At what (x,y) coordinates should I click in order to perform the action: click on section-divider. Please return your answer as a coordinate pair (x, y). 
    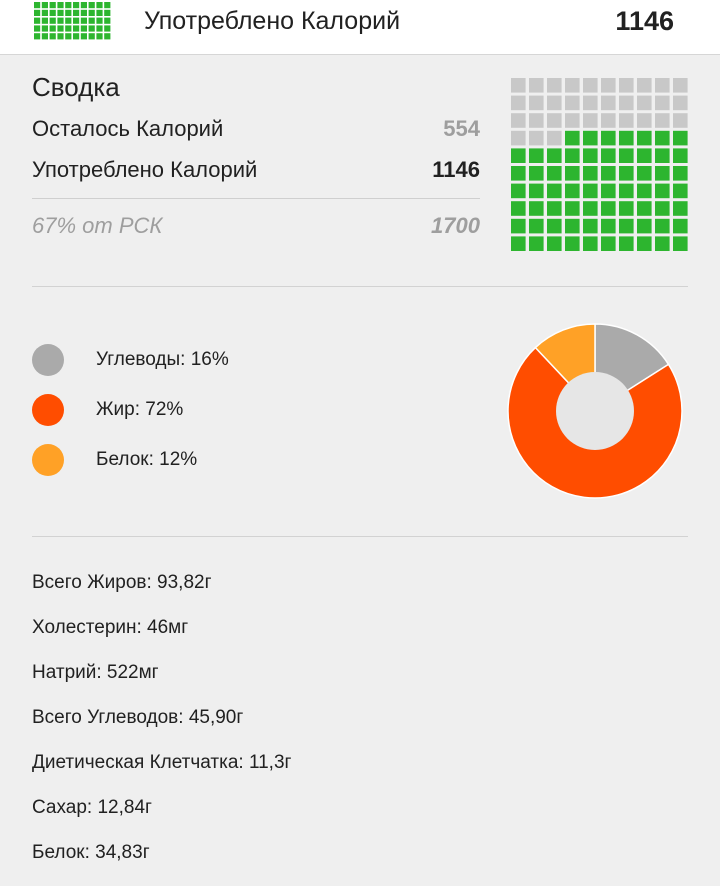
    Looking at the image, I should click on (360, 286).